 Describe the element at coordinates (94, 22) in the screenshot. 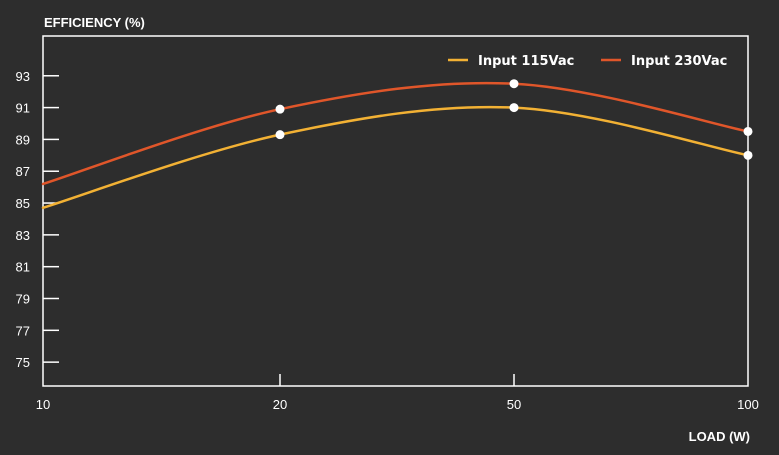

I see `y-axis-title: EFFICIENCY (%)` at that location.